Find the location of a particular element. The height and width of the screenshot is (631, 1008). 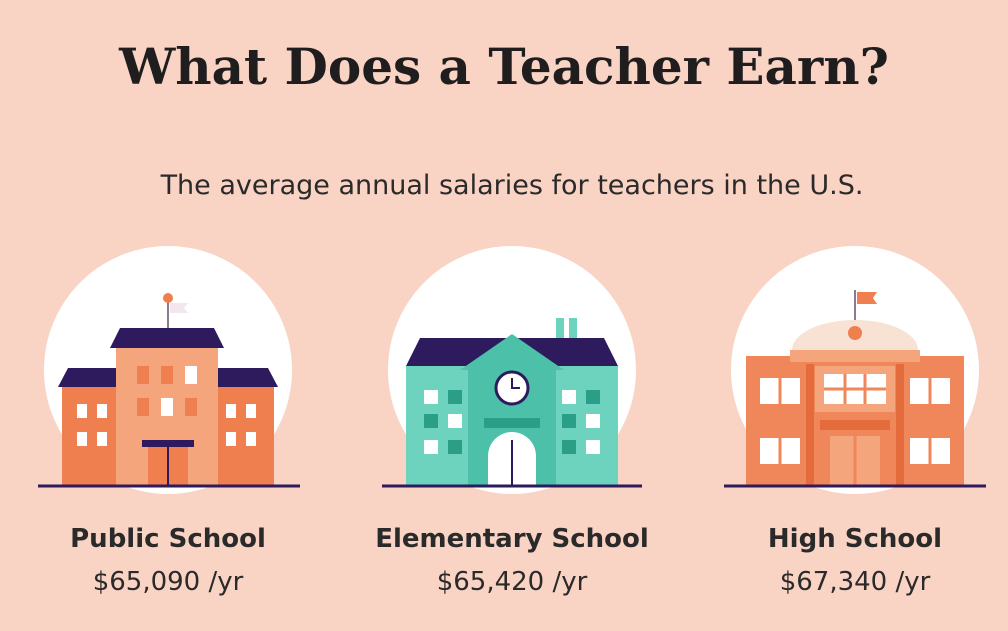

school-label: Public School is located at coordinates (168, 539).